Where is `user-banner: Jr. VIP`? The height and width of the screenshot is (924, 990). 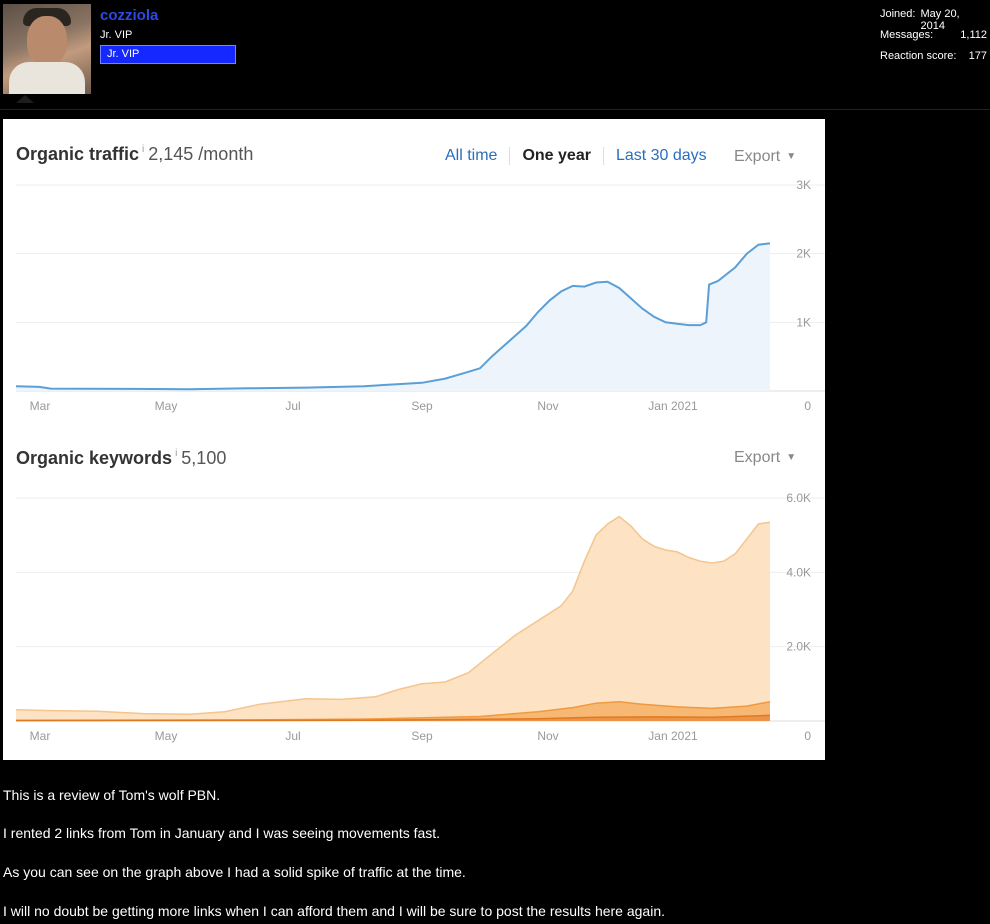
user-banner: Jr. VIP is located at coordinates (168, 54).